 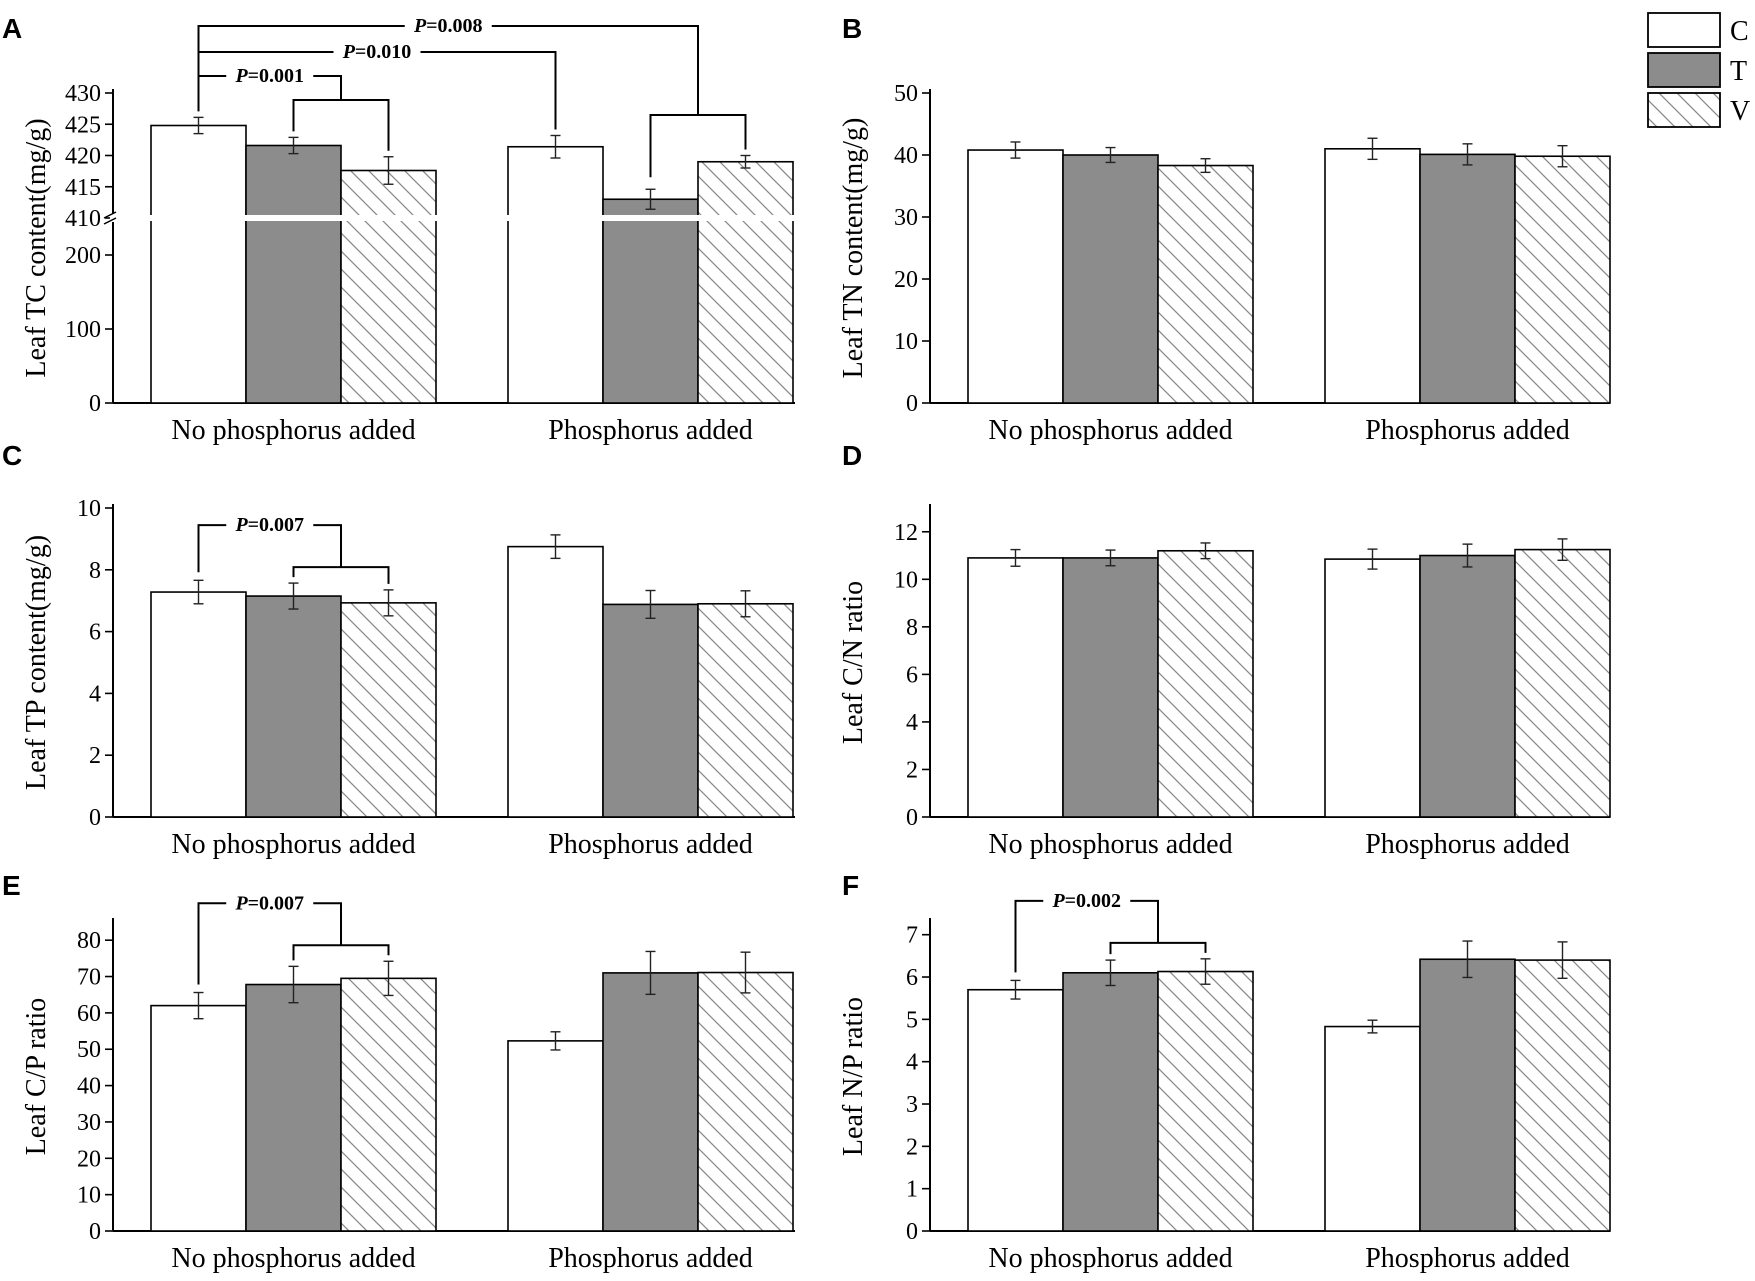 I want to click on y-tick-label: 7, so click(x=912, y=936).